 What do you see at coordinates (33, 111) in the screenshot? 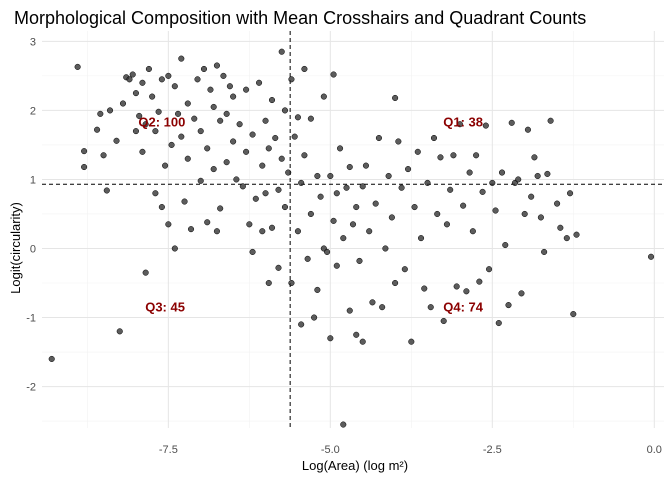
I see `y-tick-label: 2` at bounding box center [33, 111].